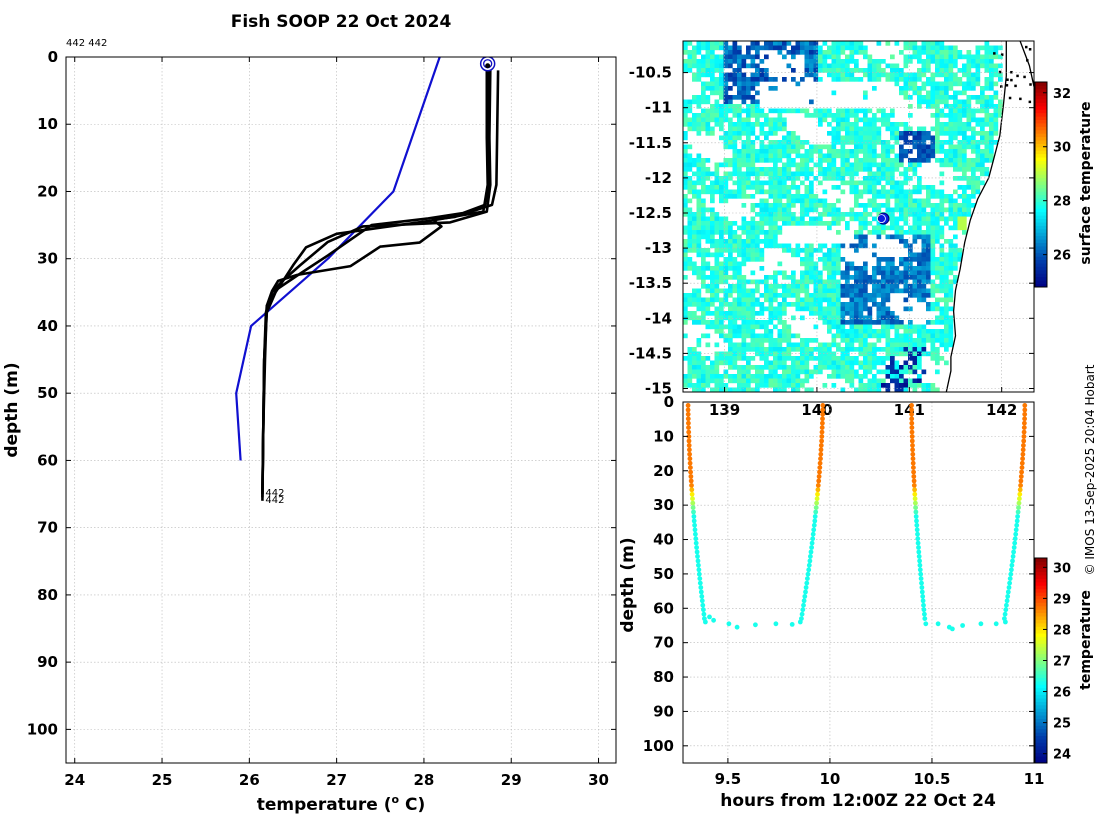 This screenshot has height=820, width=1100. What do you see at coordinates (728, 779) in the screenshot?
I see `depth-time-xtick-label: 9.5` at bounding box center [728, 779].